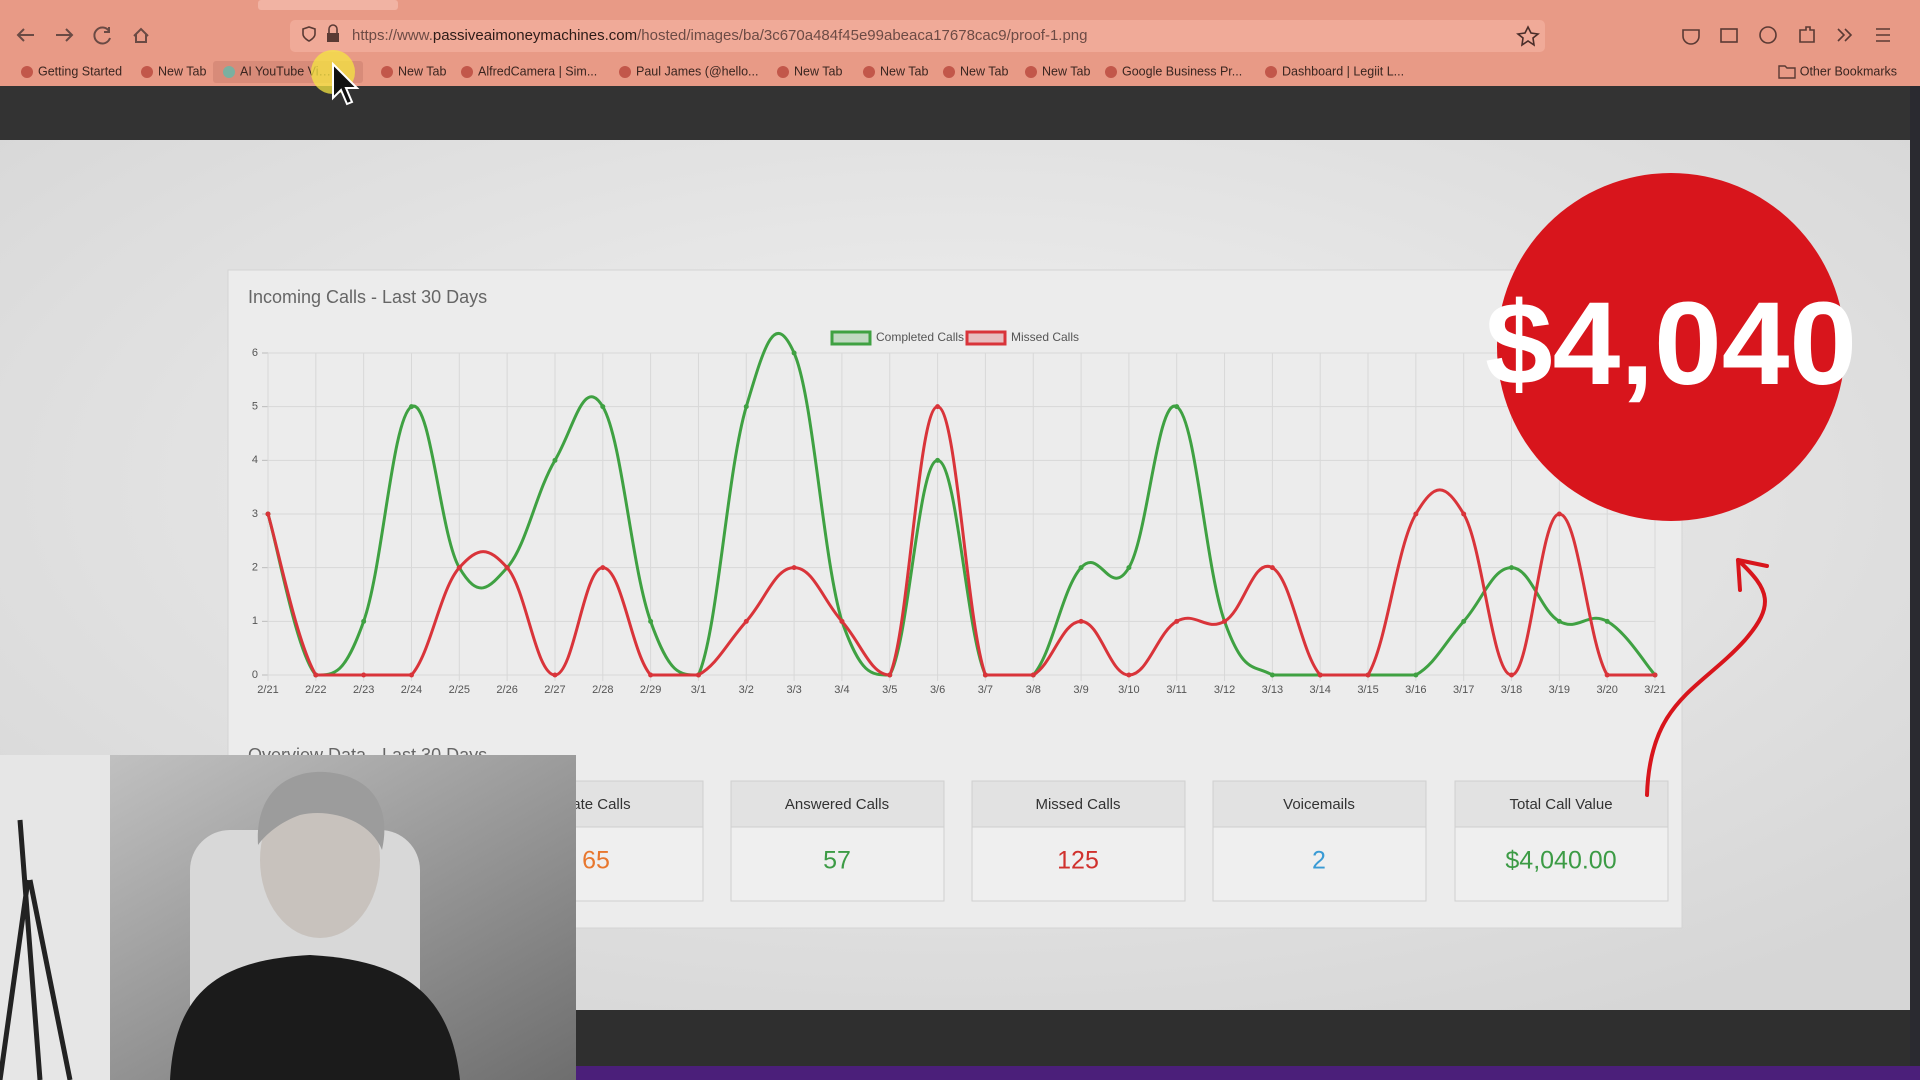 The width and height of the screenshot is (1920, 1080). What do you see at coordinates (1707, 677) in the screenshot?
I see `annotation-arrow` at bounding box center [1707, 677].